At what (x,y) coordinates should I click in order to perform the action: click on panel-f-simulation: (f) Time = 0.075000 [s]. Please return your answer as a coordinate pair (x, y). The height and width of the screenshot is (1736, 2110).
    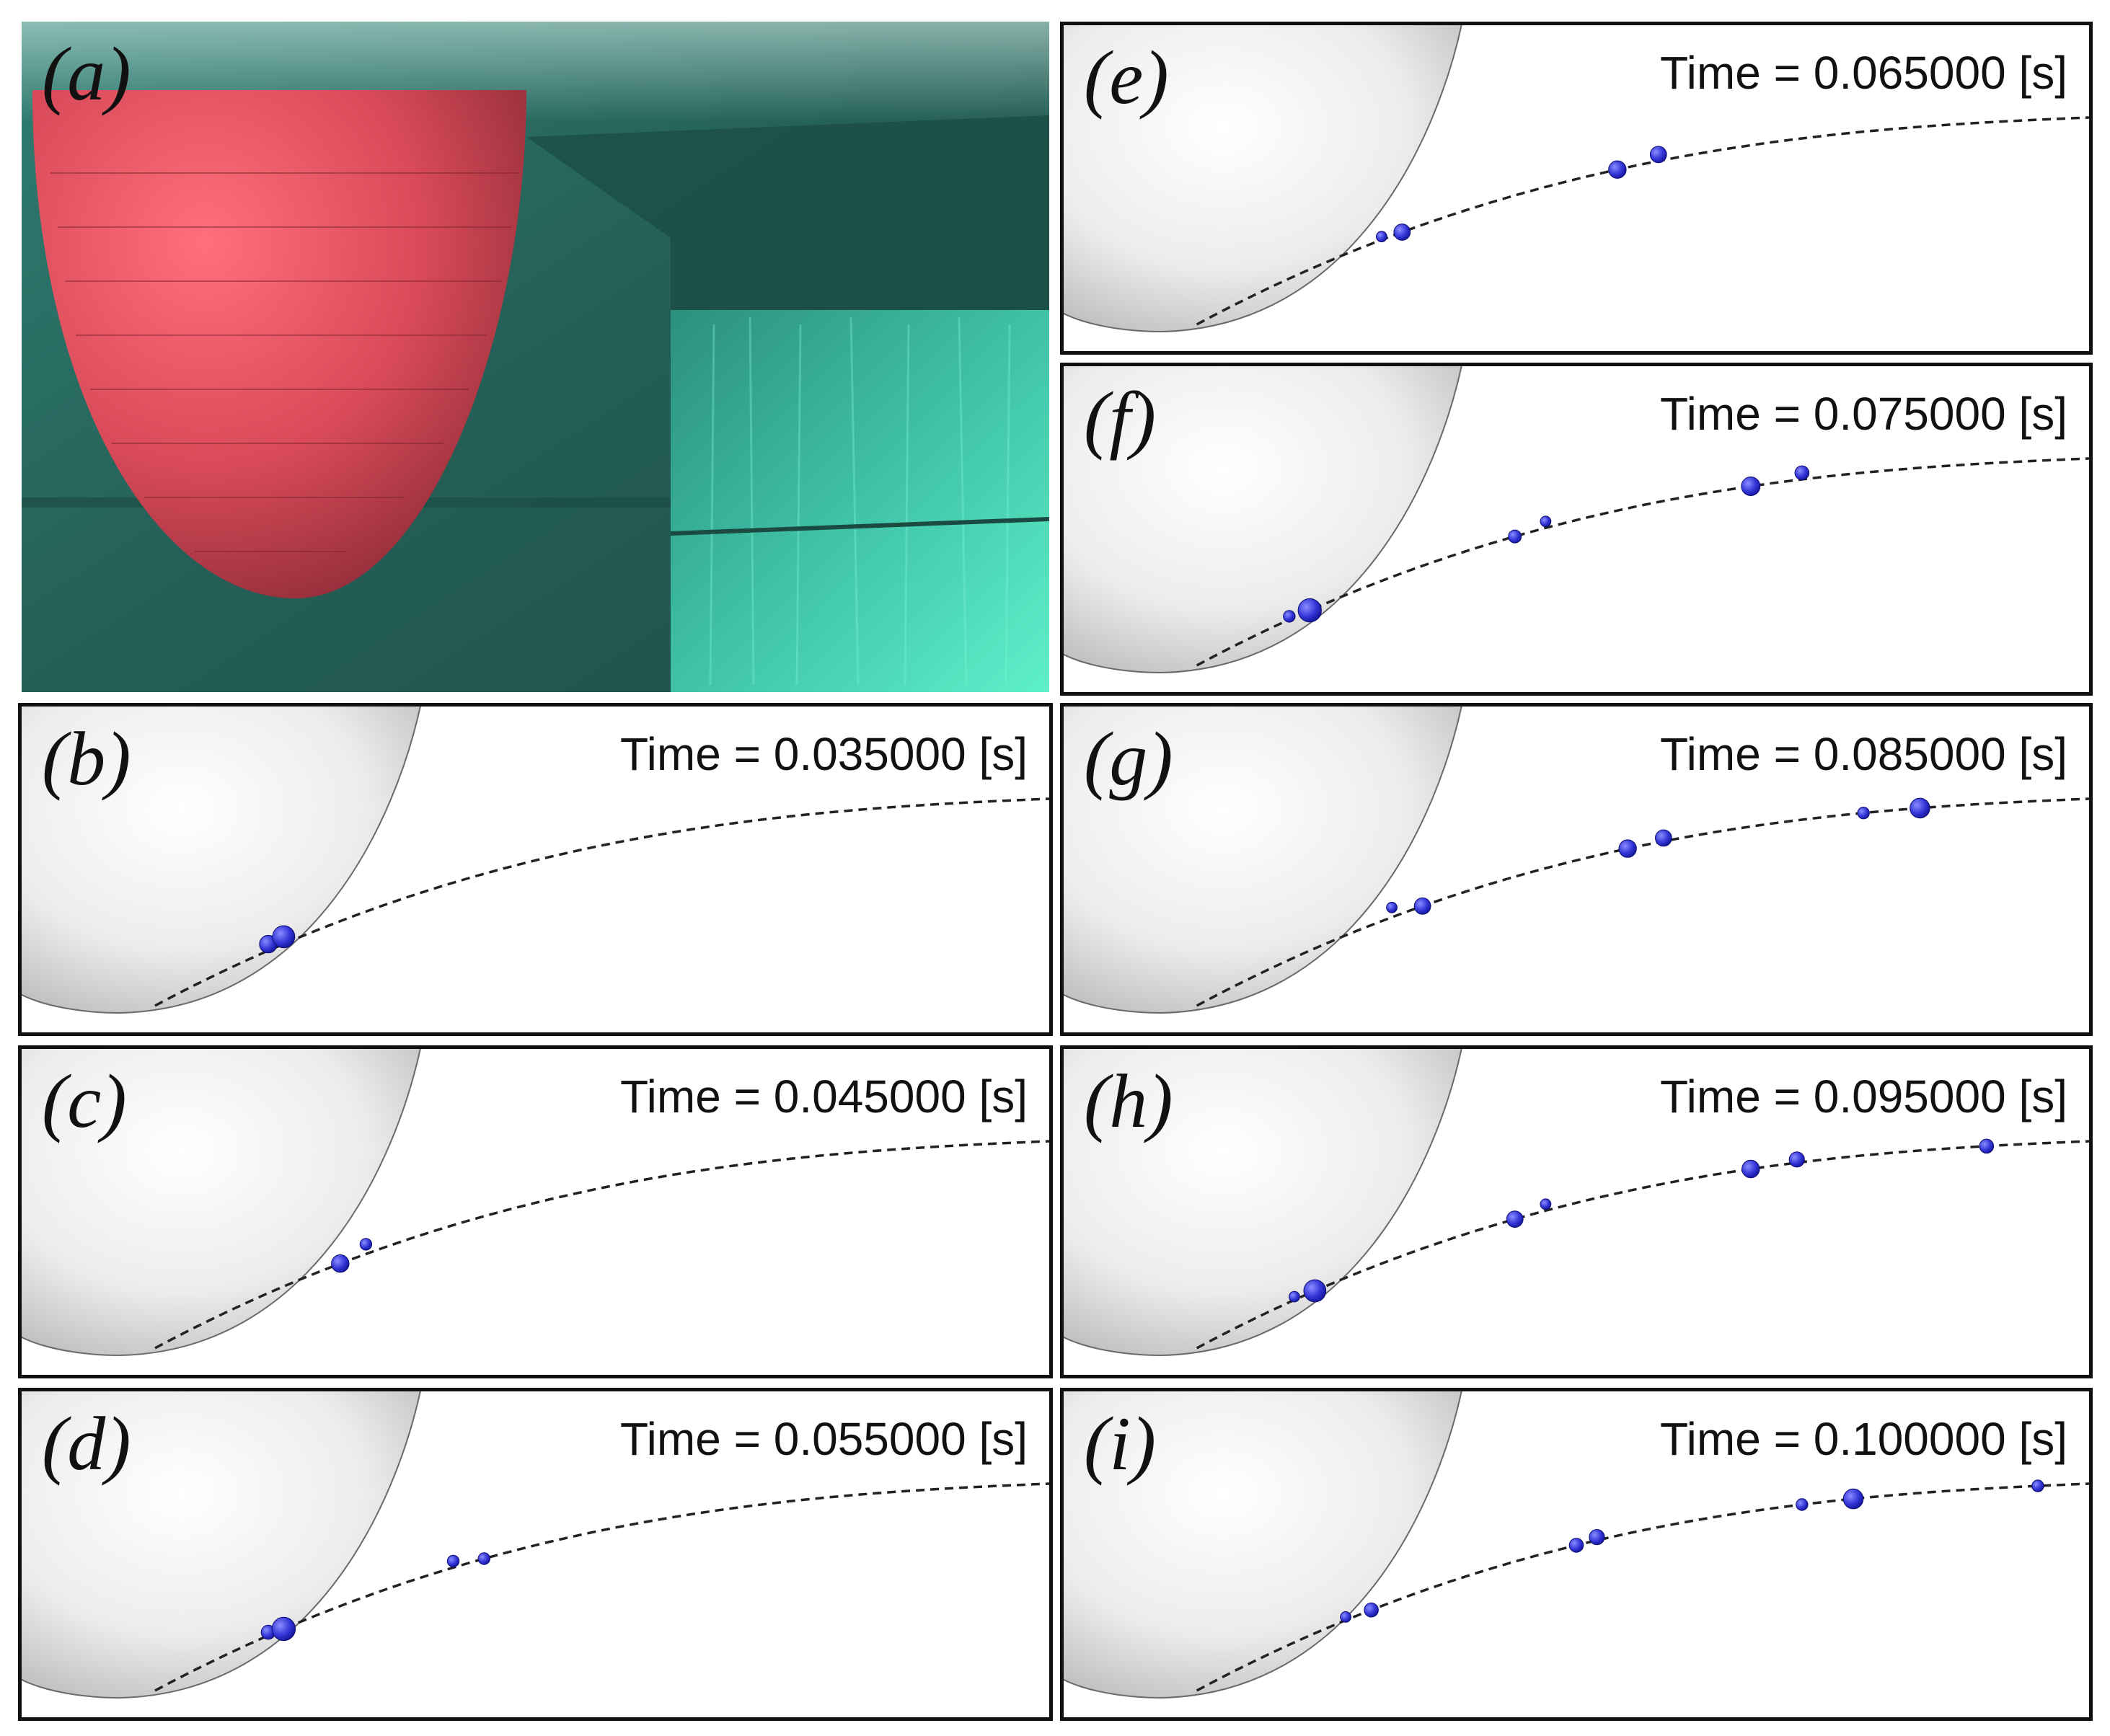
    Looking at the image, I should click on (1576, 529).